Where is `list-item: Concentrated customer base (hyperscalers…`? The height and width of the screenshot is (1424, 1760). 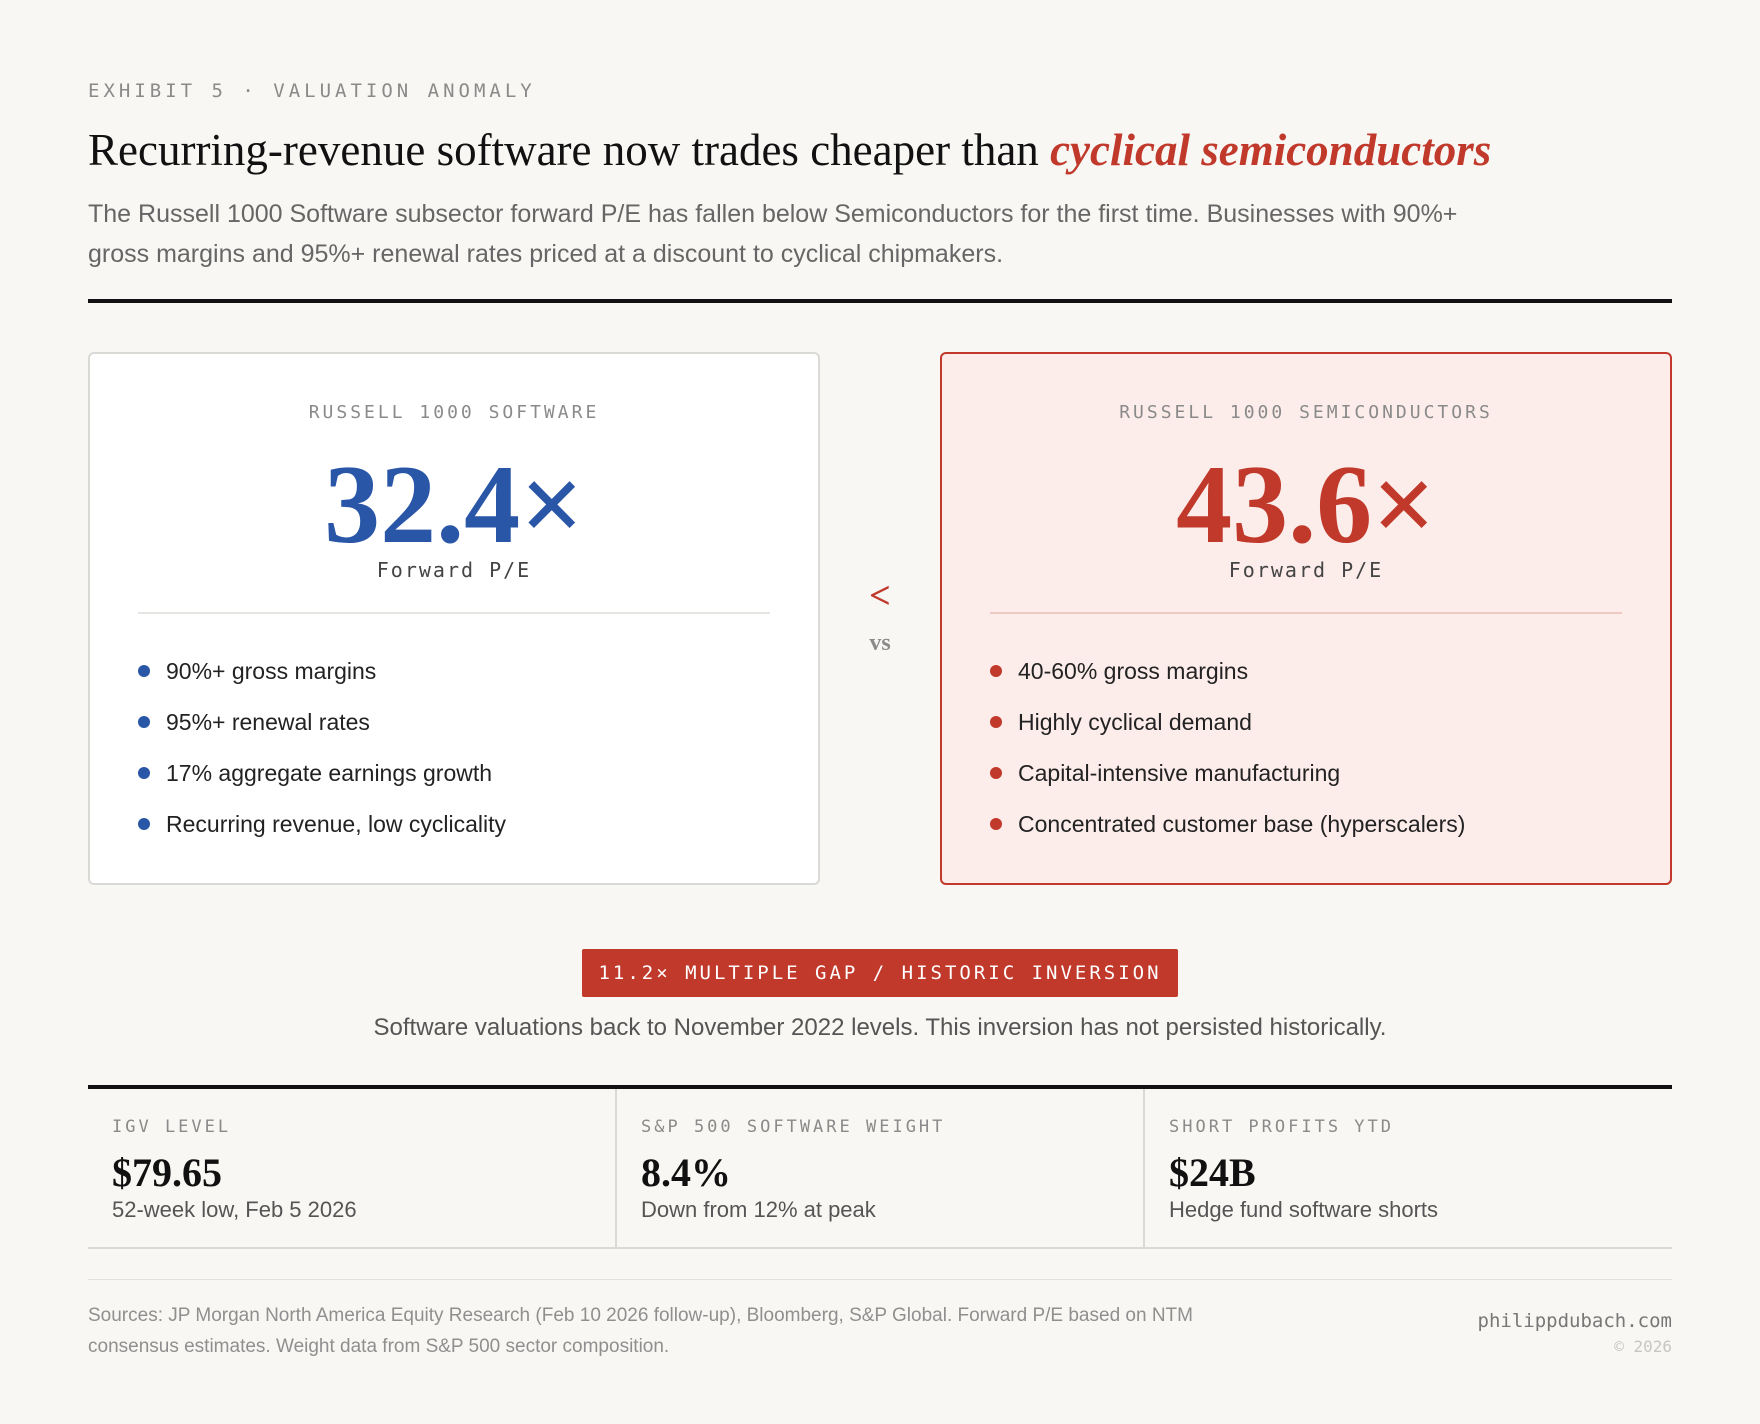
list-item: Concentrated customer base (hyperscalers… is located at coordinates (1227, 834).